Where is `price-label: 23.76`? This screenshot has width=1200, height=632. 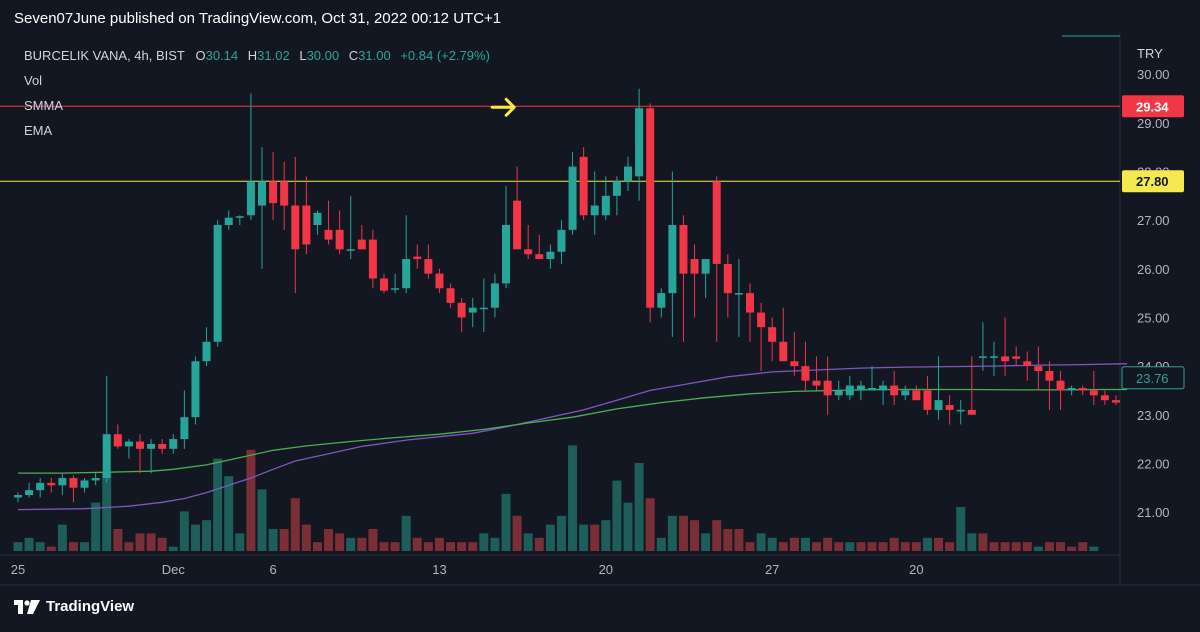
price-label: 23.76 is located at coordinates (1152, 378).